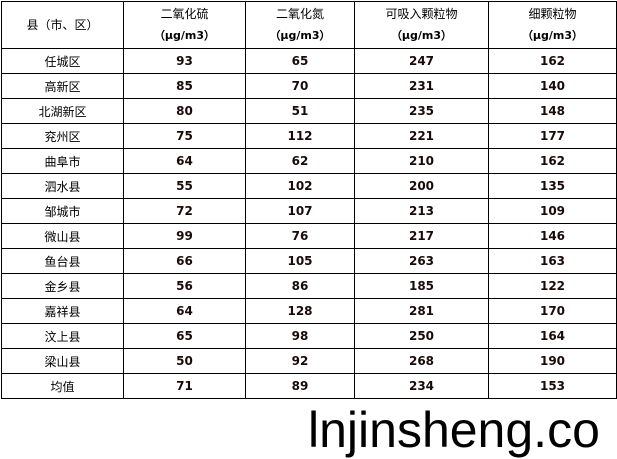 The height and width of the screenshot is (459, 617). What do you see at coordinates (184, 25) in the screenshot?
I see `header-so2: 二氧化硫 （μg/m3）` at bounding box center [184, 25].